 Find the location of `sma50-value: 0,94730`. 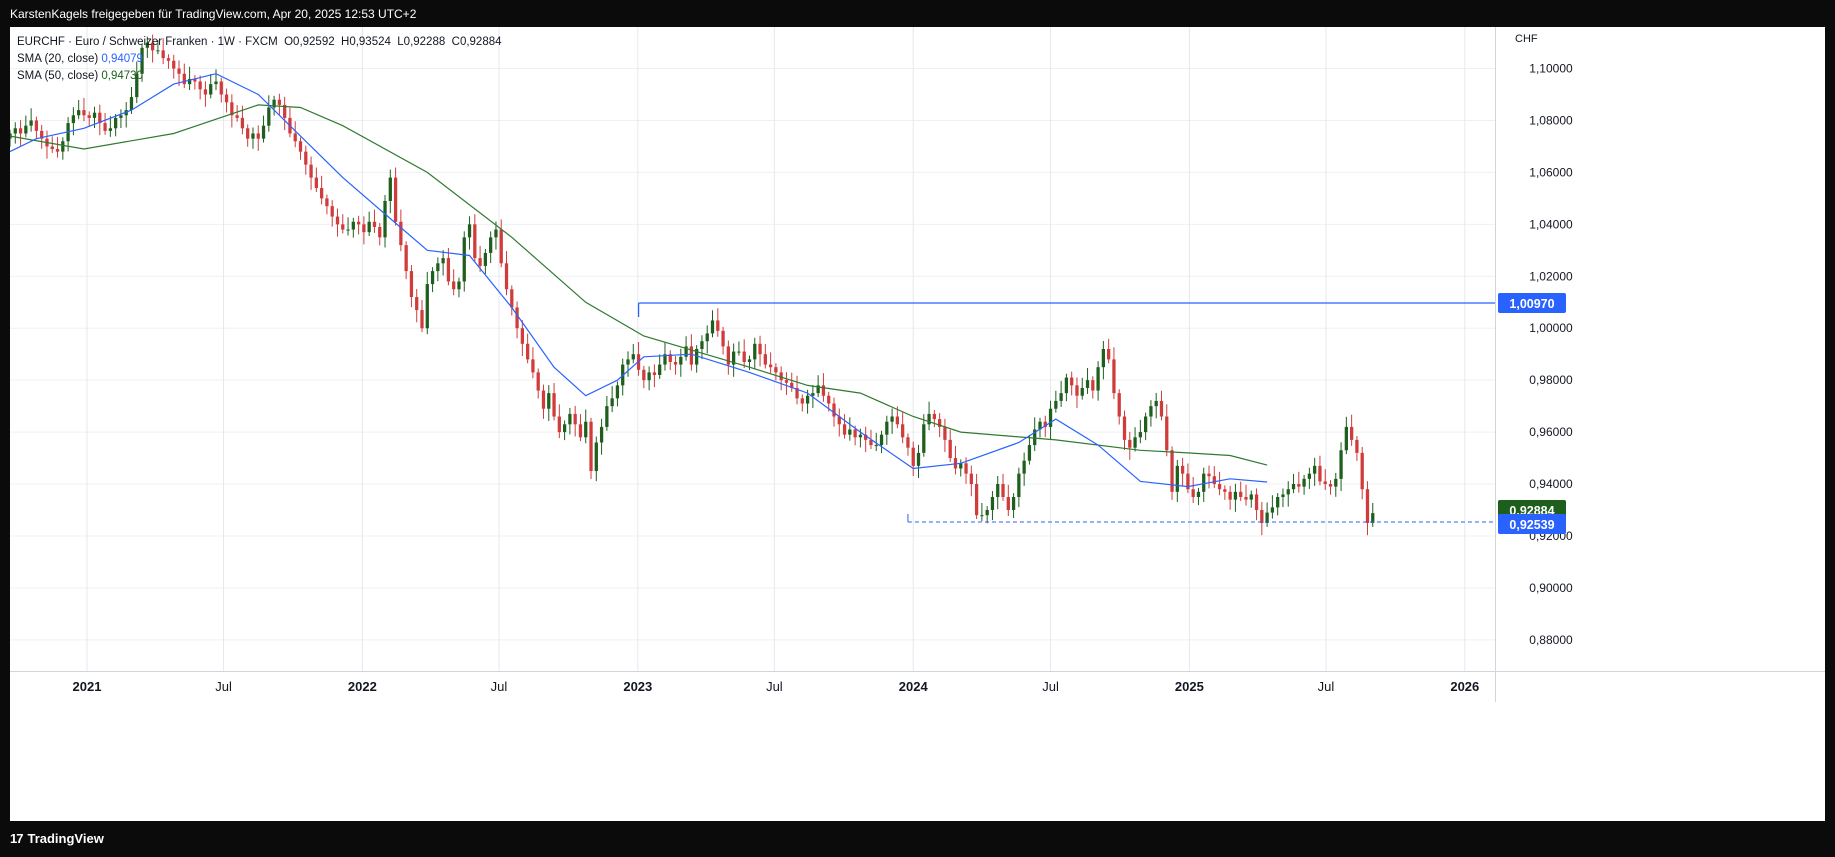

sma50-value: 0,94730 is located at coordinates (122, 76).